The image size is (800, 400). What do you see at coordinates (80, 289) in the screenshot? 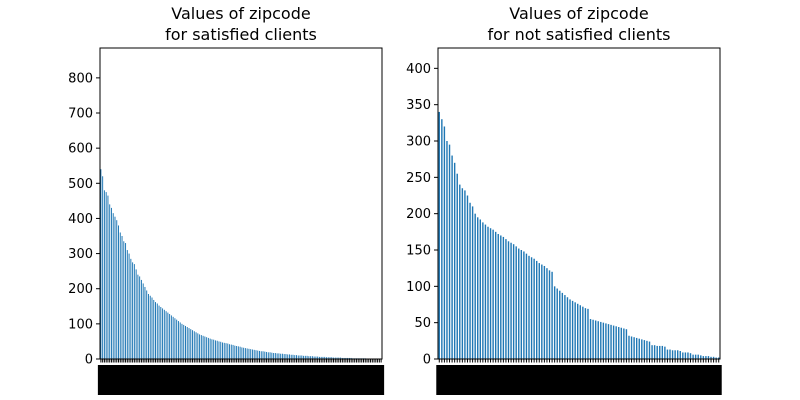
I see `y-tick-label: 200` at bounding box center [80, 289].